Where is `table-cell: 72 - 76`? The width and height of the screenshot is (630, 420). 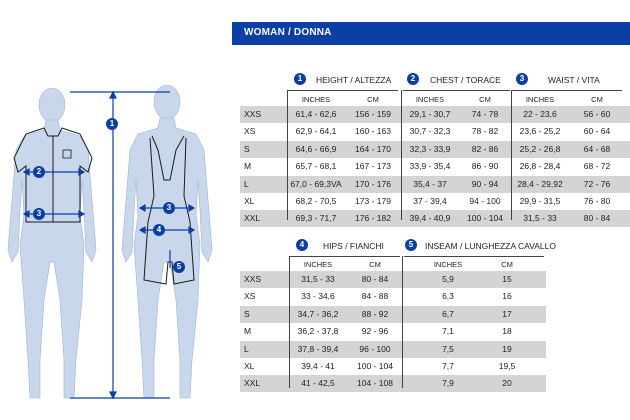 table-cell: 72 - 76 is located at coordinates (597, 183).